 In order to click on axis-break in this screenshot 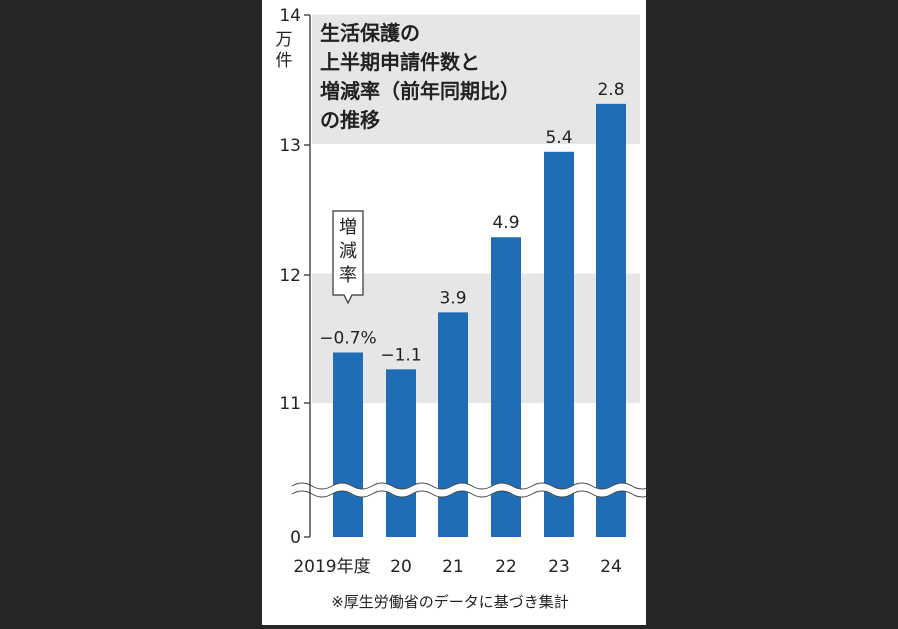, I will do `click(472, 490)`.